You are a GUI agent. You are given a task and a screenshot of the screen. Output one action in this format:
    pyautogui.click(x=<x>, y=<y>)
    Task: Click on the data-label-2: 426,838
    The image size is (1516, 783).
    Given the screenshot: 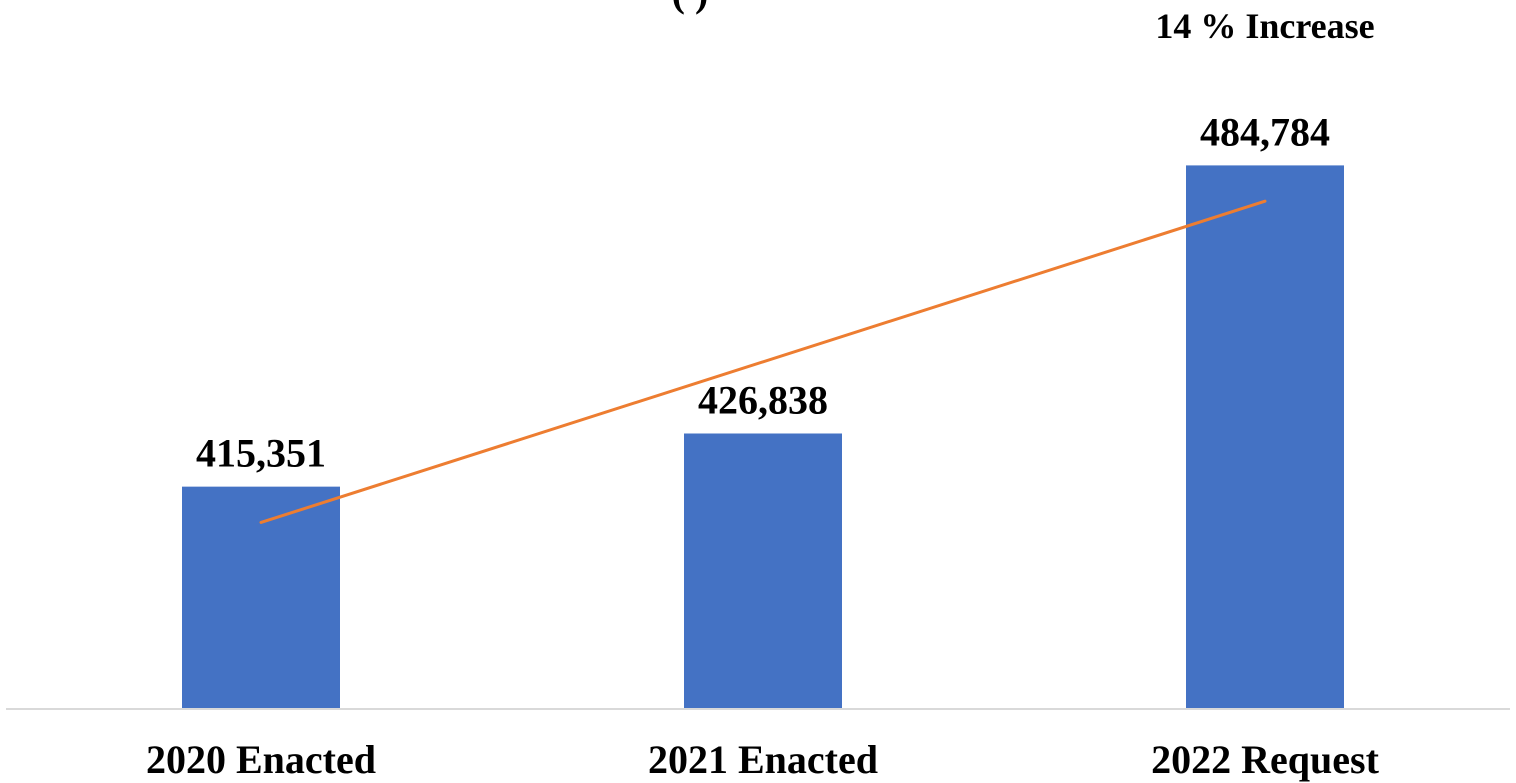 What is the action you would take?
    pyautogui.click(x=763, y=399)
    